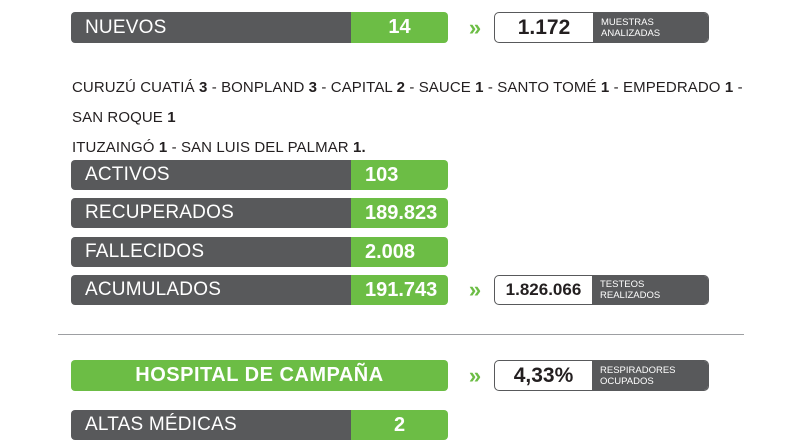 Image resolution: width=800 pixels, height=445 pixels. Describe the element at coordinates (211, 213) in the screenshot. I see `recuperados-label: RECUPERADOS` at that location.